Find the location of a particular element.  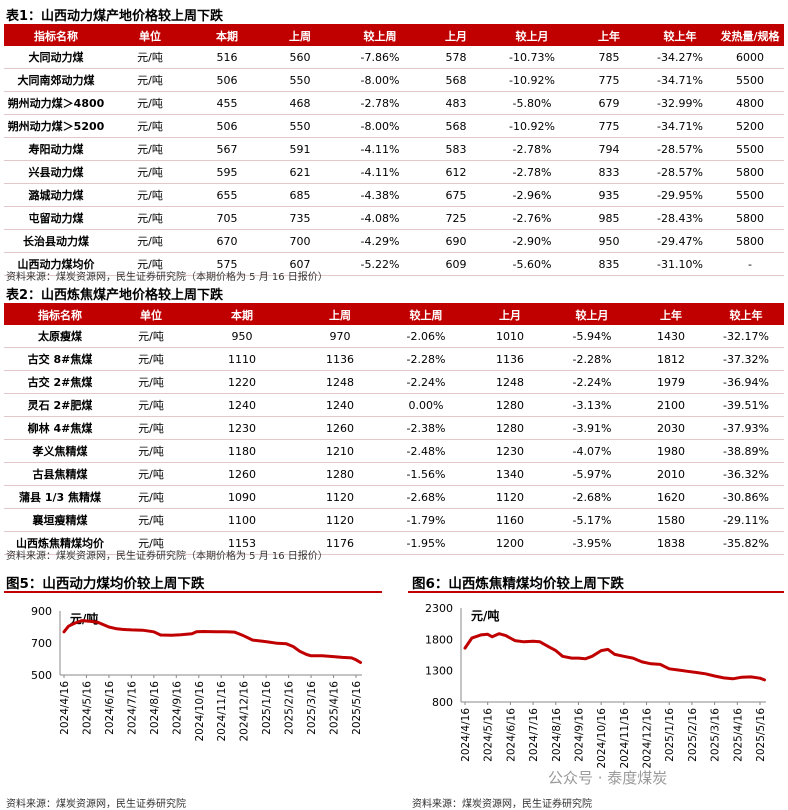

table-cell: 670 is located at coordinates (227, 241).